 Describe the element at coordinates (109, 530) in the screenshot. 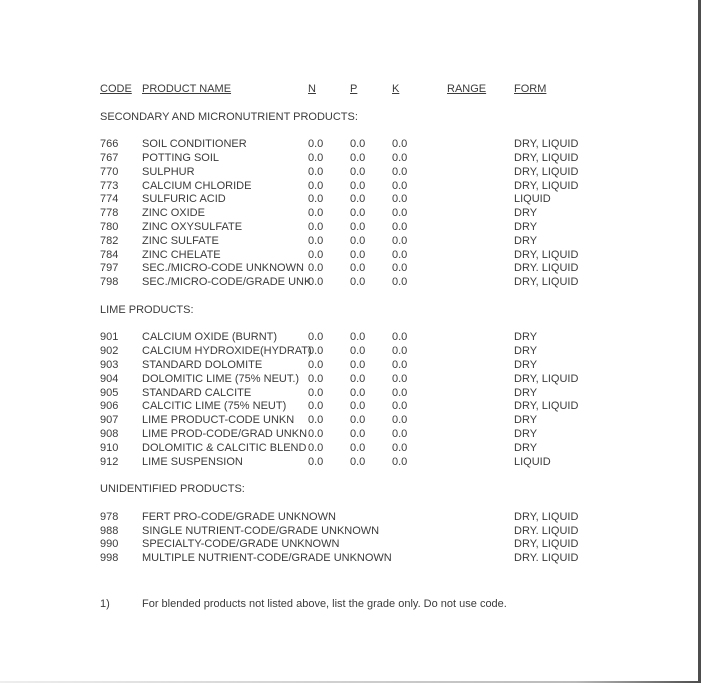

I see `cell-code: 988` at that location.